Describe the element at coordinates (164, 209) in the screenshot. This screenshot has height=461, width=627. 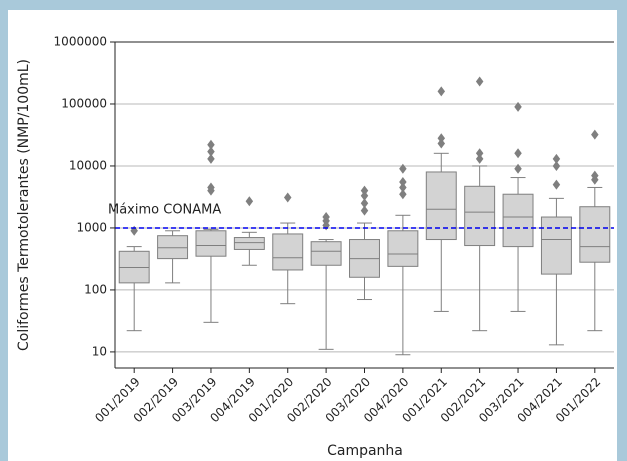
I see `reference-label: Máximo CONAMA` at that location.